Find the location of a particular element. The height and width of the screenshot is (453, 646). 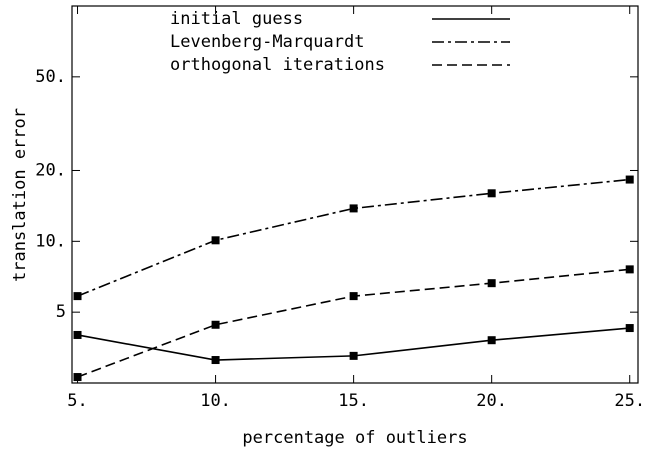

x-axis-label: percentage of outliers is located at coordinates (354, 438).